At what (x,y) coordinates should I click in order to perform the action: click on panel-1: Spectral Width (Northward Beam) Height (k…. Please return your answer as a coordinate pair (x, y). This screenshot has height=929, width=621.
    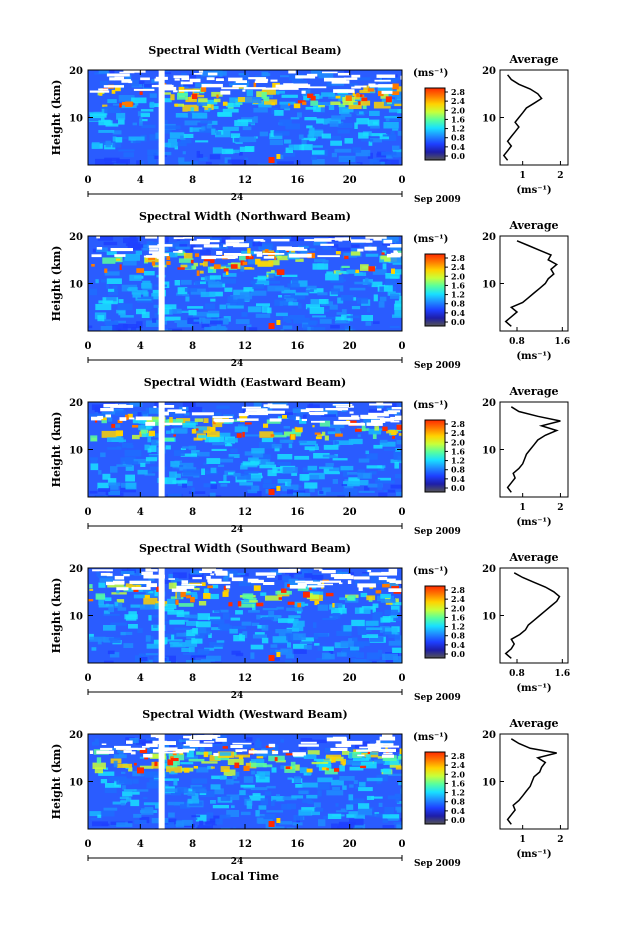
    Looking at the image, I should click on (310, 290).